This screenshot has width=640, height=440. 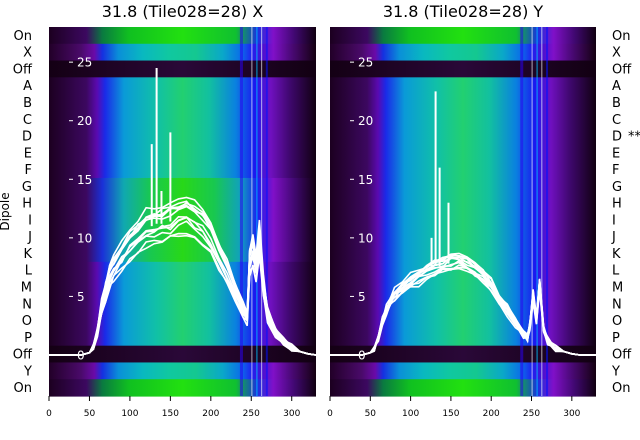 I want to click on row-label: L, so click(x=616, y=271).